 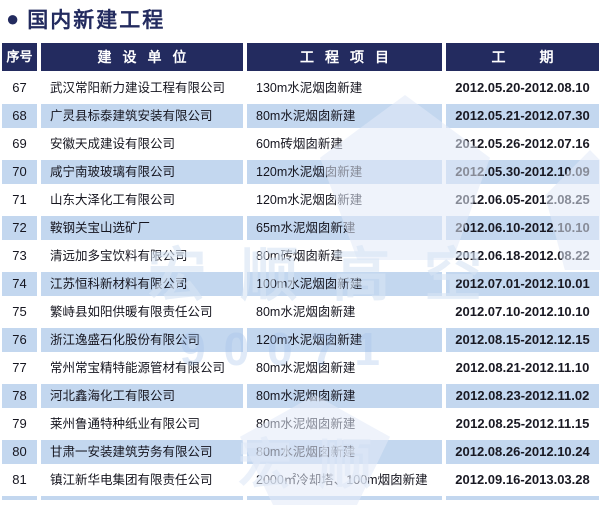 What do you see at coordinates (19, 228) in the screenshot?
I see `row-no: 72` at bounding box center [19, 228].